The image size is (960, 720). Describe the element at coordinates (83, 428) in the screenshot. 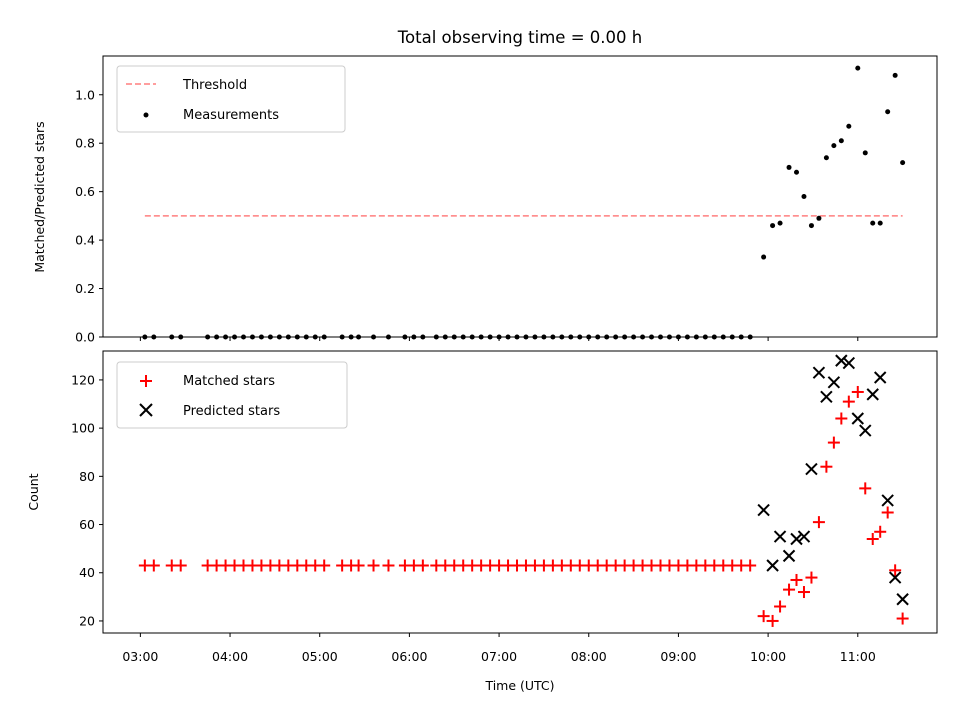

I see `bottom-y-tick-label: 100` at that location.